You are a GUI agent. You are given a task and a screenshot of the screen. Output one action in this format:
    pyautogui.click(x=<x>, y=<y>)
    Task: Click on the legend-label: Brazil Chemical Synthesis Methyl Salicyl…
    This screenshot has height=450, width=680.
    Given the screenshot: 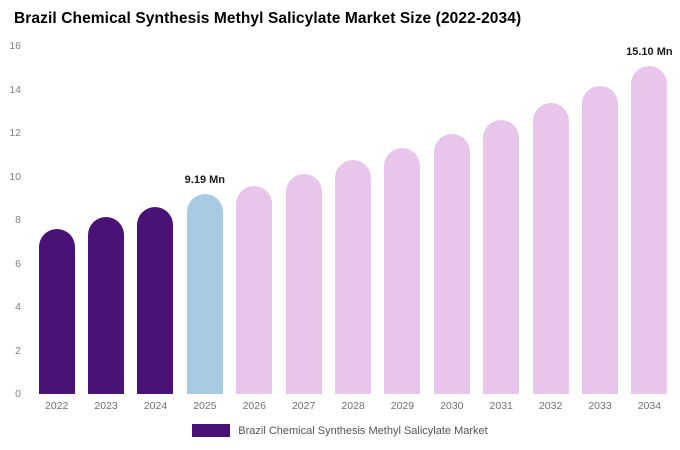 What is the action you would take?
    pyautogui.click(x=363, y=430)
    